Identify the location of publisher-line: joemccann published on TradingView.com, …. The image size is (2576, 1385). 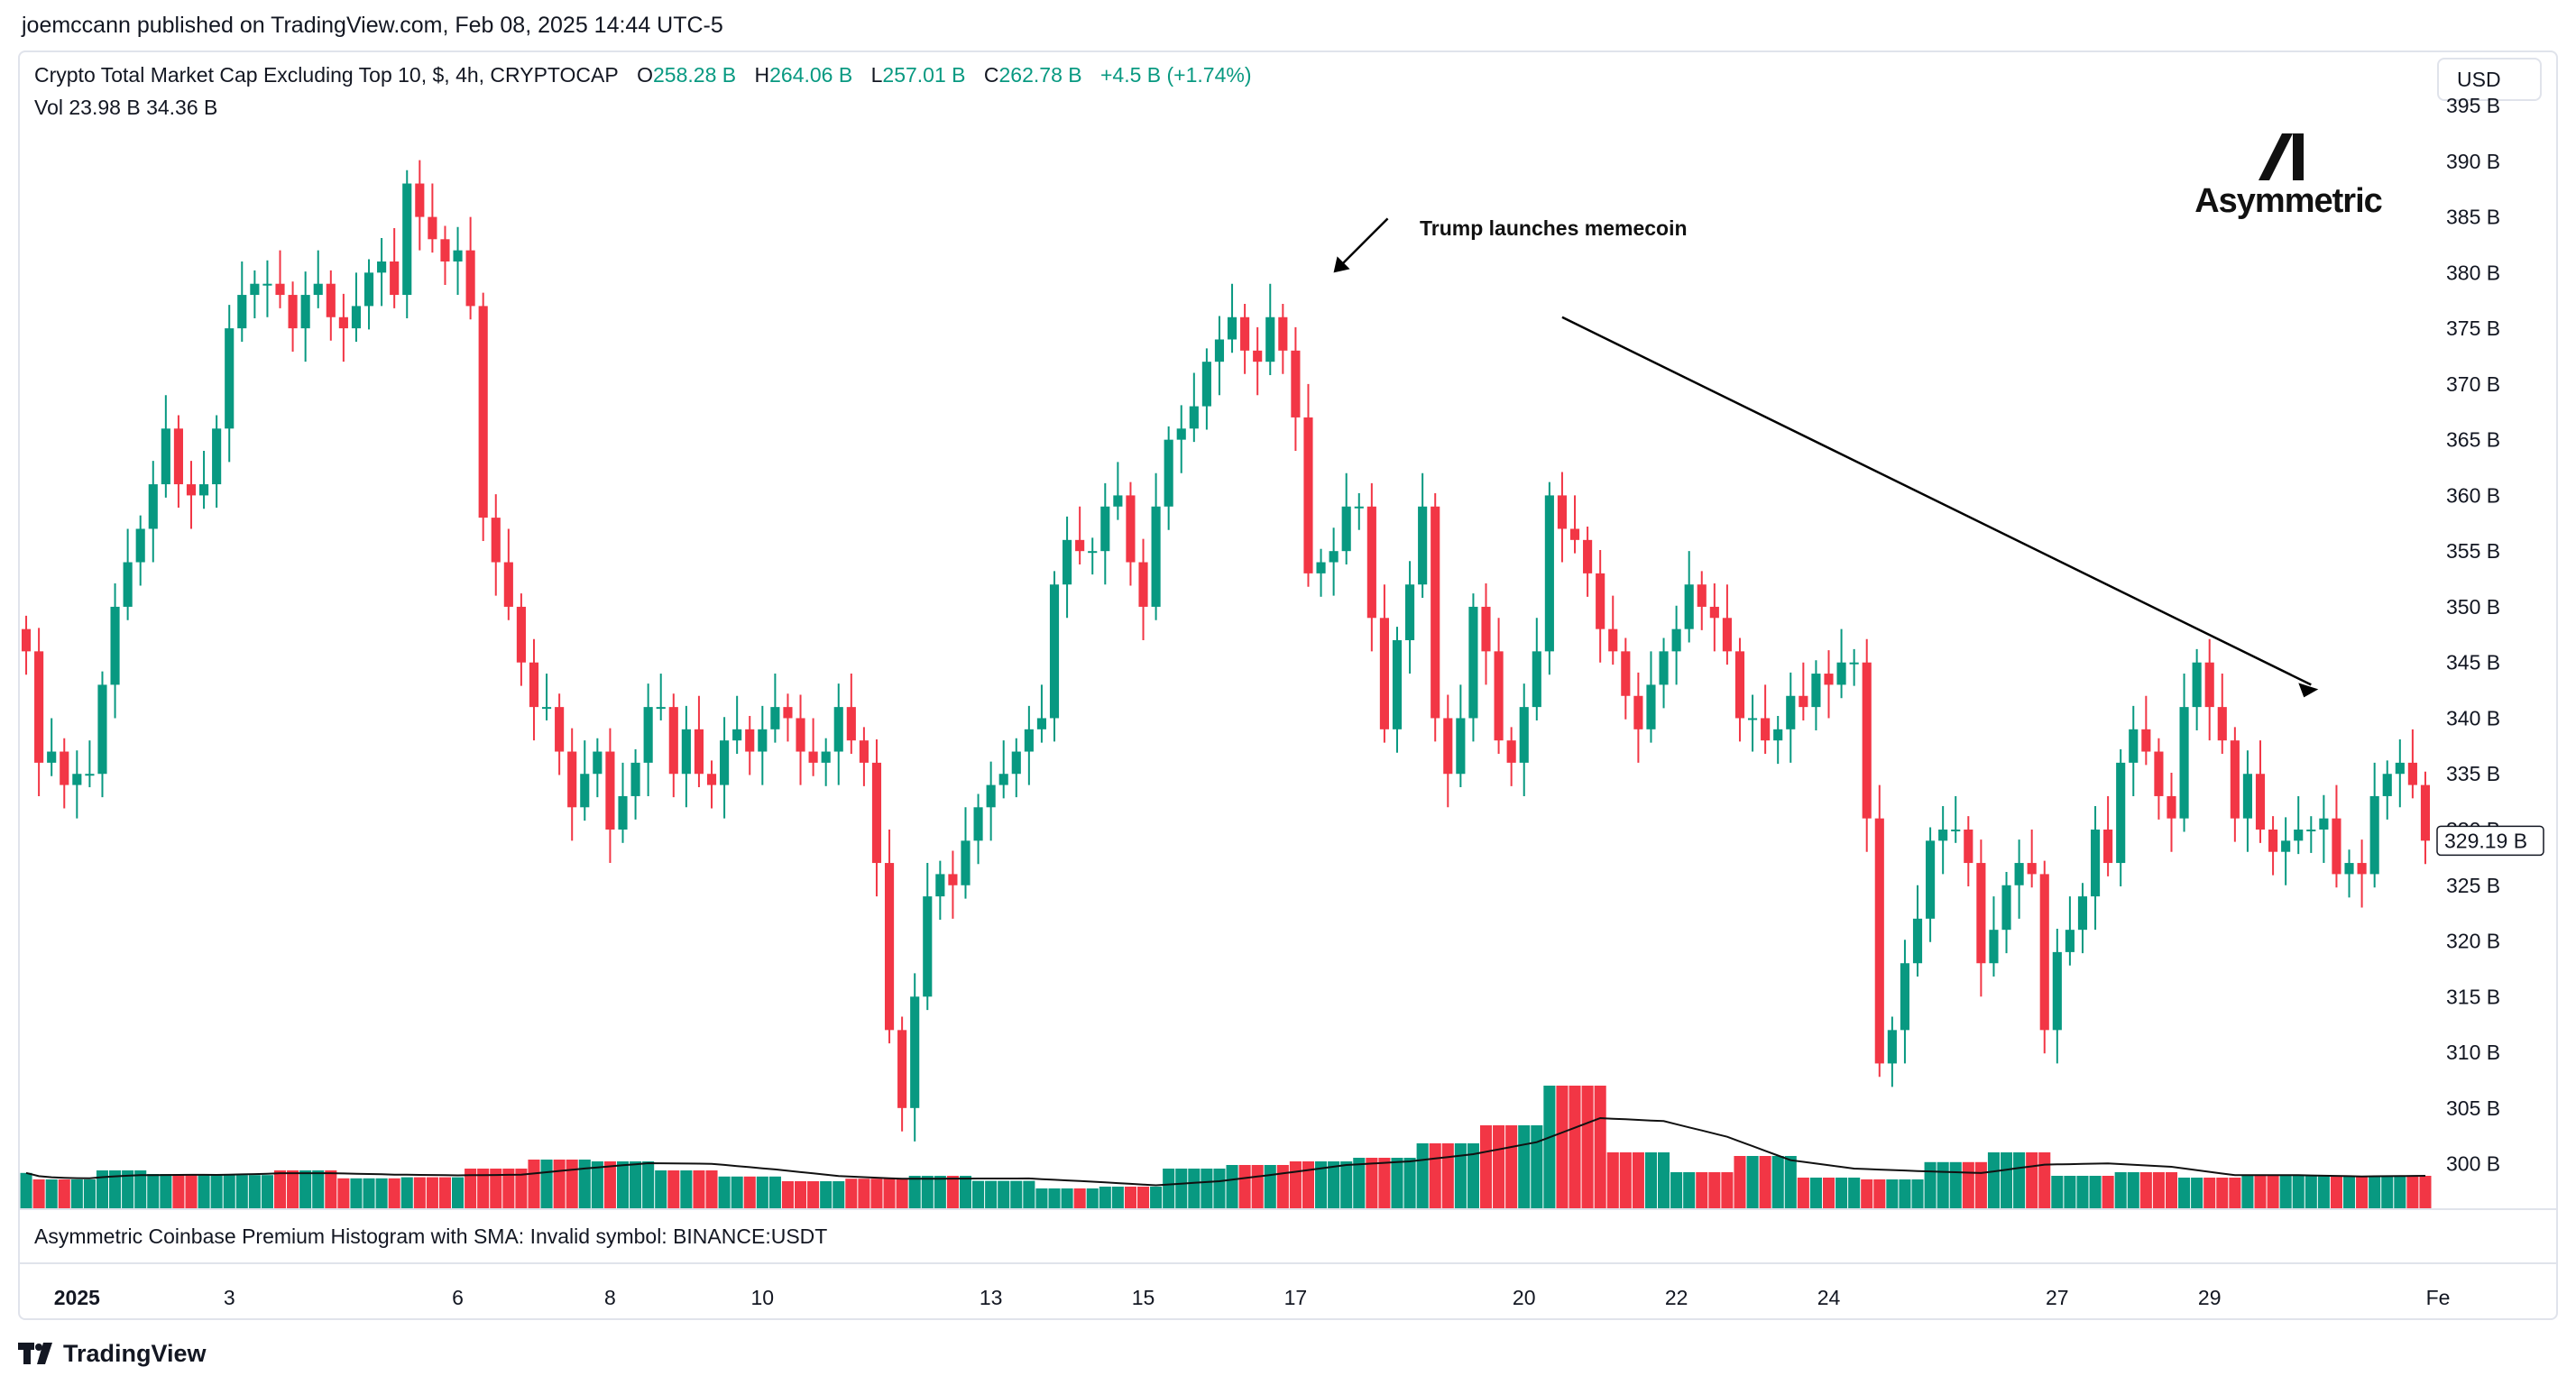
(372, 25).